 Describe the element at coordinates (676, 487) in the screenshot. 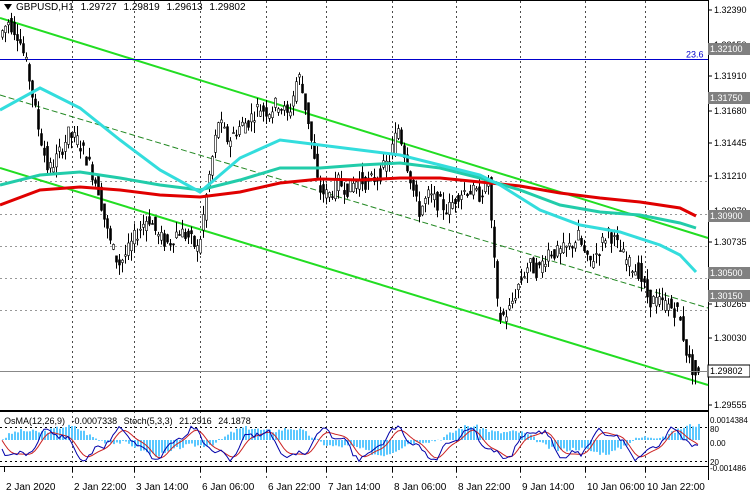

I see `time-axis-label: 10 Jan 22:00` at that location.